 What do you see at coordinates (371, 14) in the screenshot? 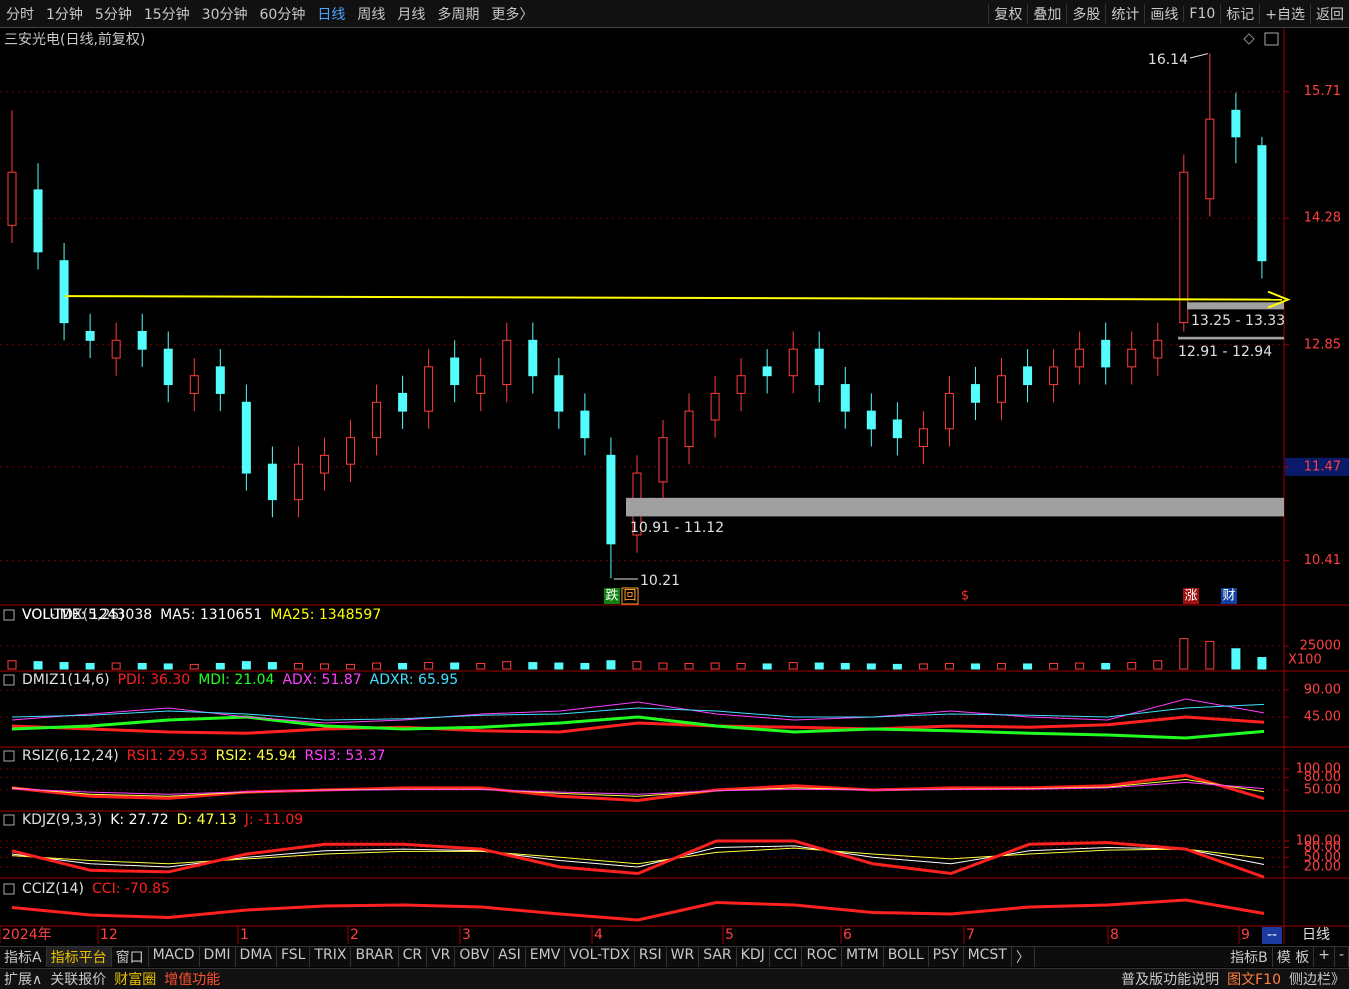
I see `period-tab: 周线` at bounding box center [371, 14].